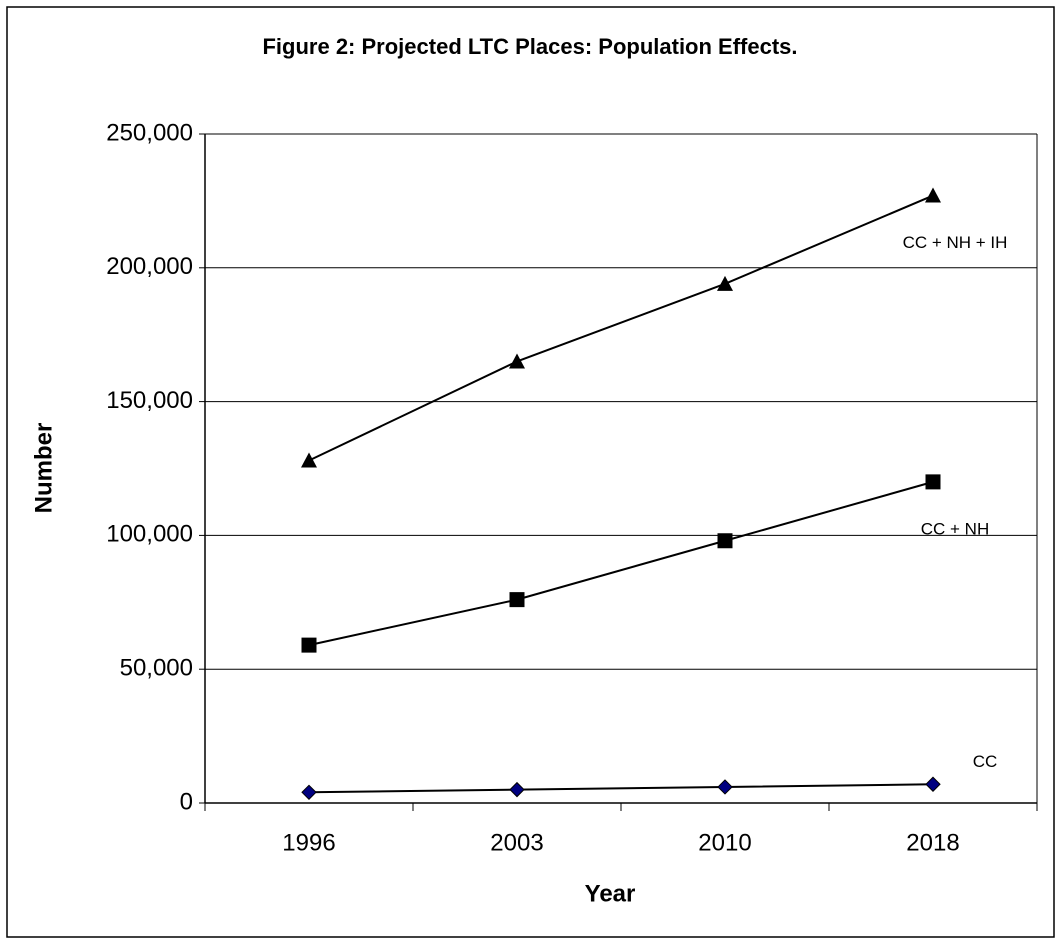 Image resolution: width=1061 pixels, height=943 pixels. I want to click on y-tick-label: 150,000, so click(149, 400).